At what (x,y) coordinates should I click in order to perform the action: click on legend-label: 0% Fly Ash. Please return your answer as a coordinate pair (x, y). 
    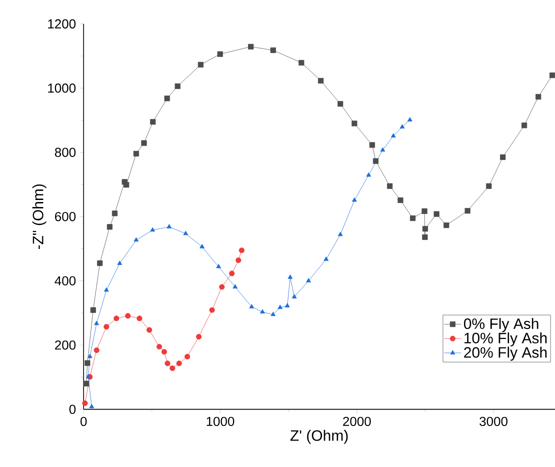
    Looking at the image, I should click on (501, 325).